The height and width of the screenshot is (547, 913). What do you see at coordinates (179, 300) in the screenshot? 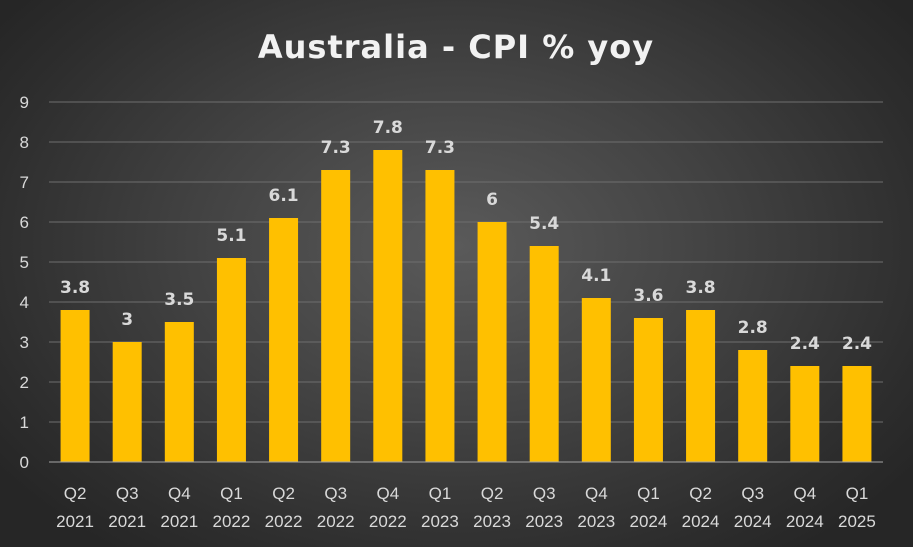
I see `data-label: 3.5` at bounding box center [179, 300].